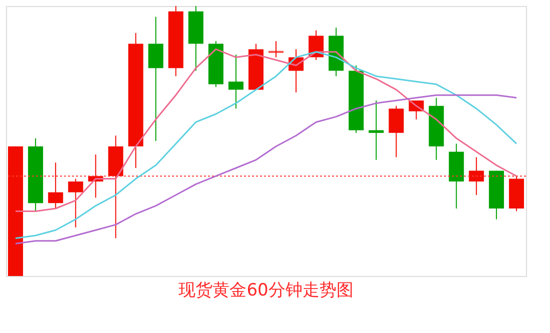 Image resolution: width=550 pixels, height=333 pixels. Describe the element at coordinates (266, 290) in the screenshot. I see `text: 现货黄金60分钟走势图` at that location.